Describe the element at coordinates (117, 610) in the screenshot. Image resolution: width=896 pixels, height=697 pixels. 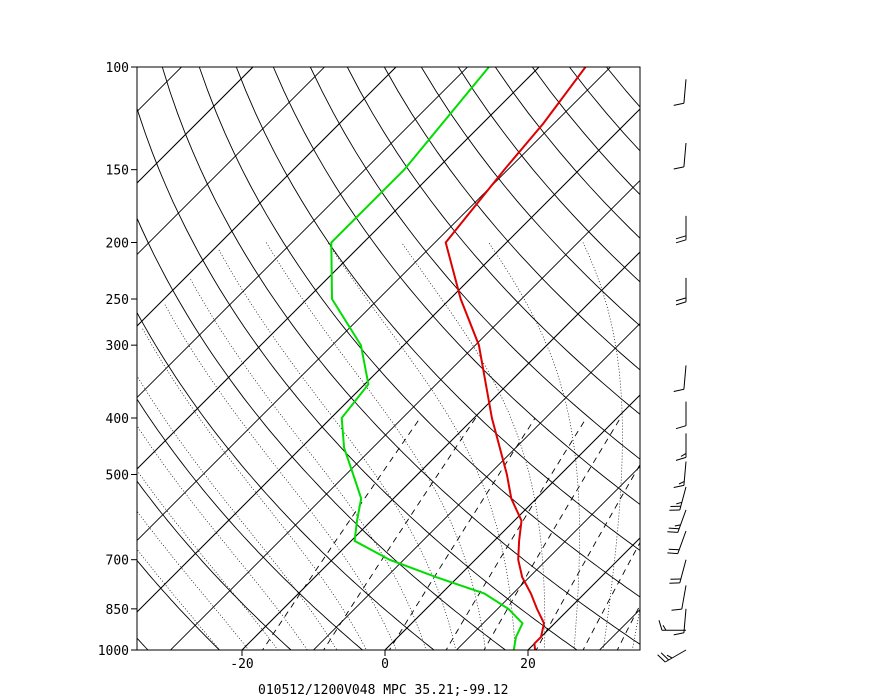
I see `pressure-tick-label: 850` at that location.